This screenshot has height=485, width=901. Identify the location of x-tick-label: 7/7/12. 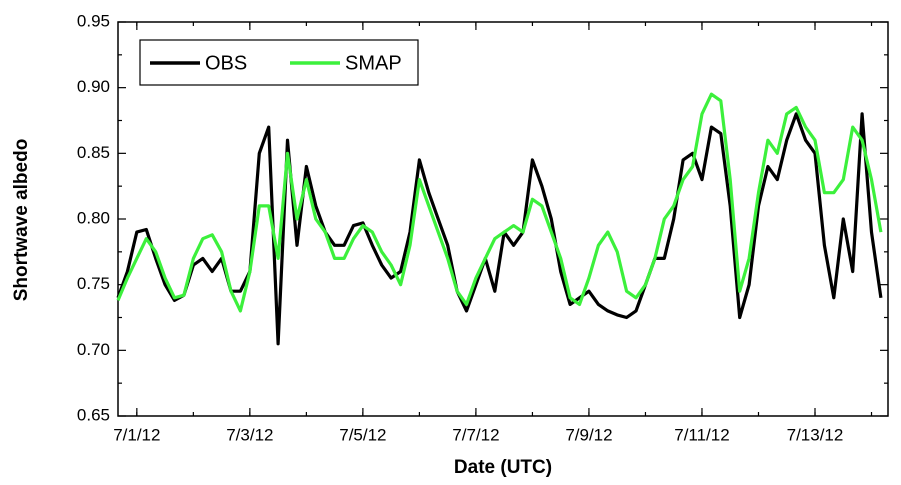
(475, 434).